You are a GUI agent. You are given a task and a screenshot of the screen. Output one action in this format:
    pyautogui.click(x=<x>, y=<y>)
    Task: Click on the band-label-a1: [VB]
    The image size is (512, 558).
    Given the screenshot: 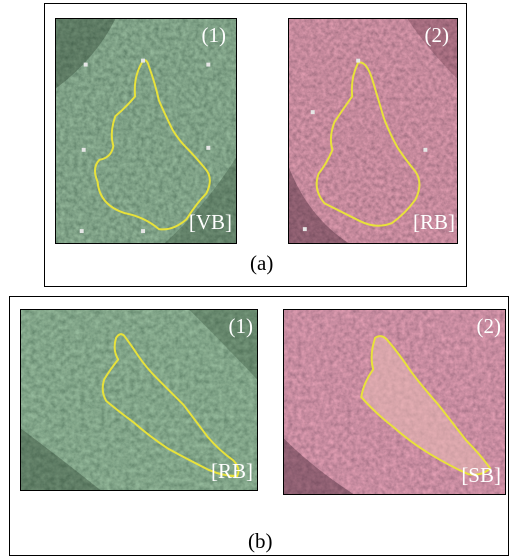 What is the action you would take?
    pyautogui.click(x=210, y=222)
    